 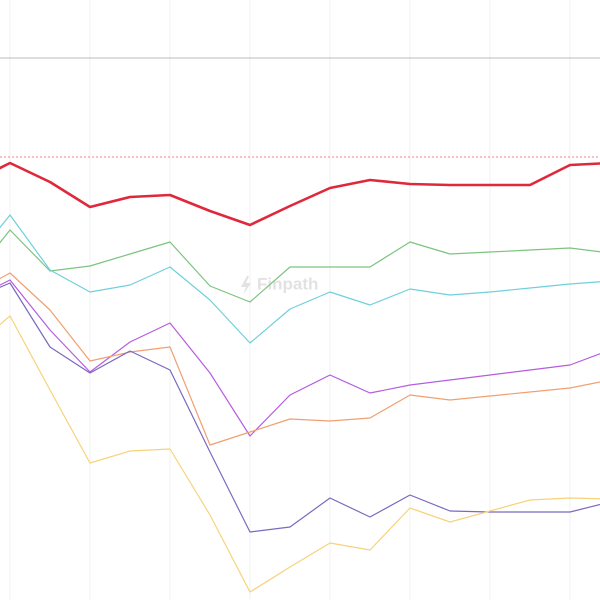 I want to click on watermark-icon, so click(x=246, y=285).